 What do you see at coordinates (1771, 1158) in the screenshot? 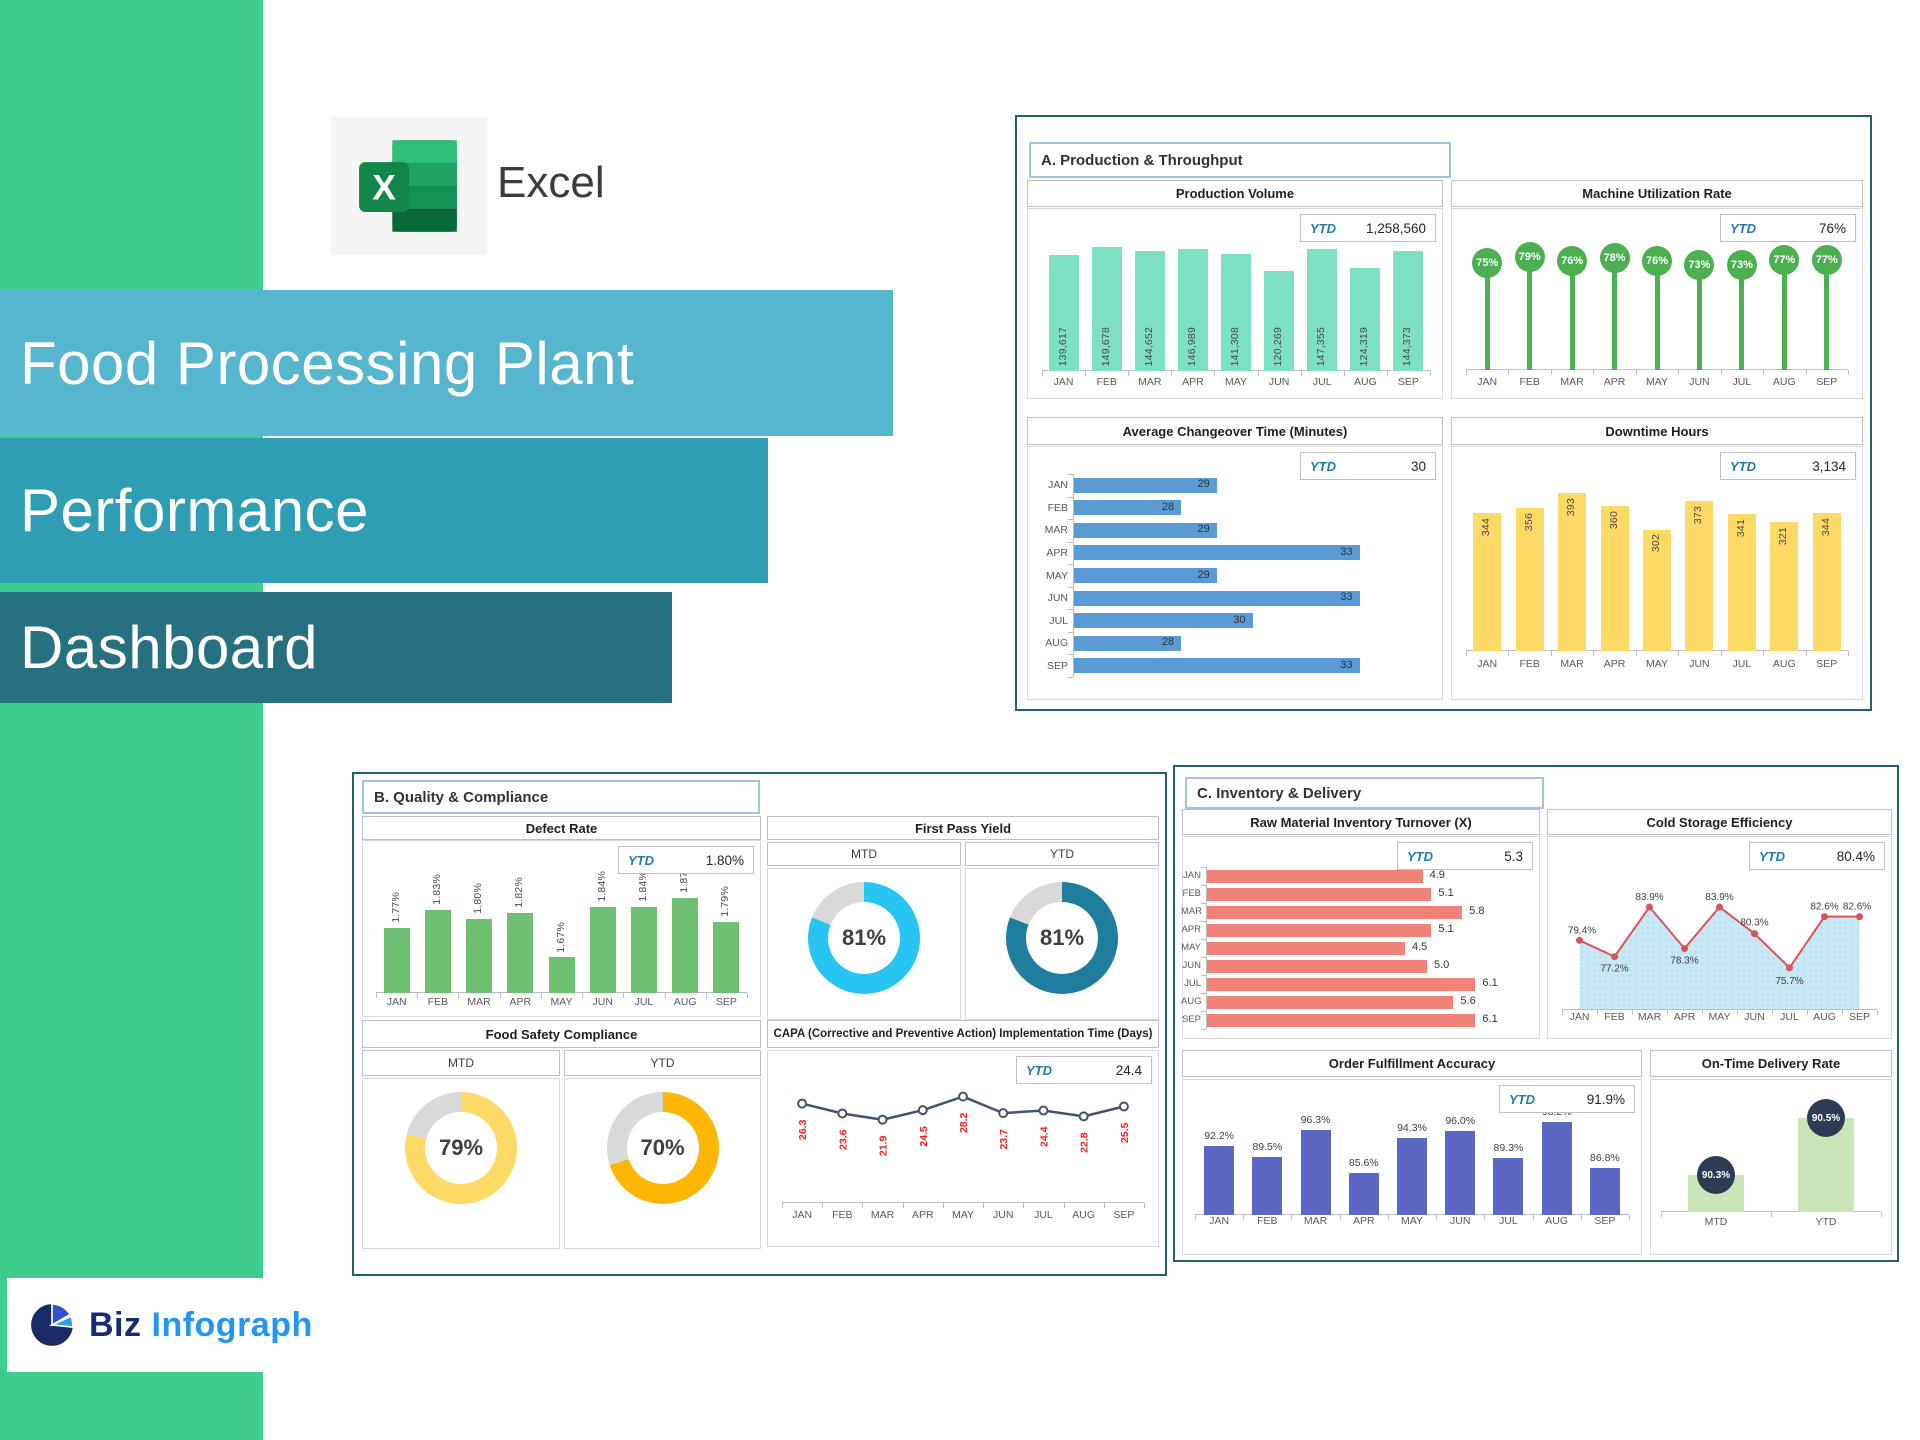
I see `plot-area: 90.3% 90.5%` at bounding box center [1771, 1158].